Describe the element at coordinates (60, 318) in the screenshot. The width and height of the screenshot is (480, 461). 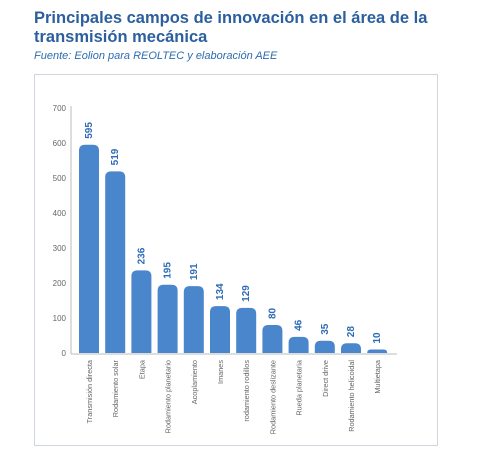
I see `y-tick-label: 100` at that location.